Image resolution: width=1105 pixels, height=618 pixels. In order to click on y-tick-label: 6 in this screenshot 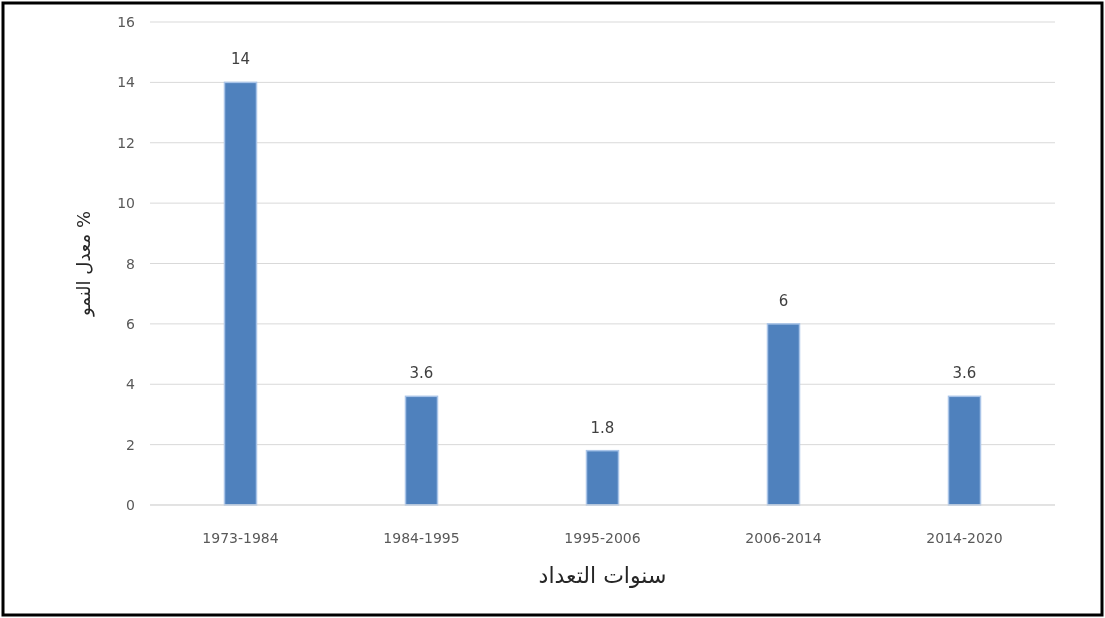, I will do `click(131, 323)`.